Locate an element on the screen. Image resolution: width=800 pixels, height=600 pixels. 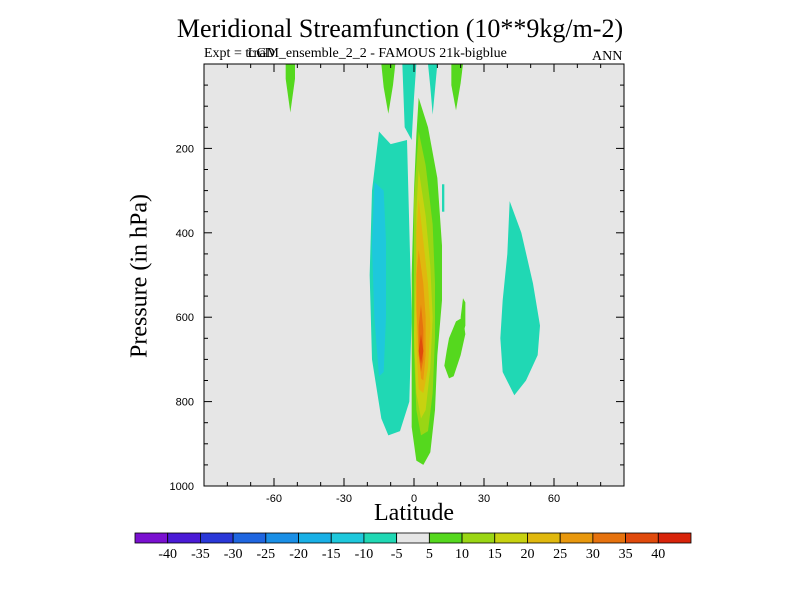
colorbar-label: 15 is located at coordinates (495, 554).